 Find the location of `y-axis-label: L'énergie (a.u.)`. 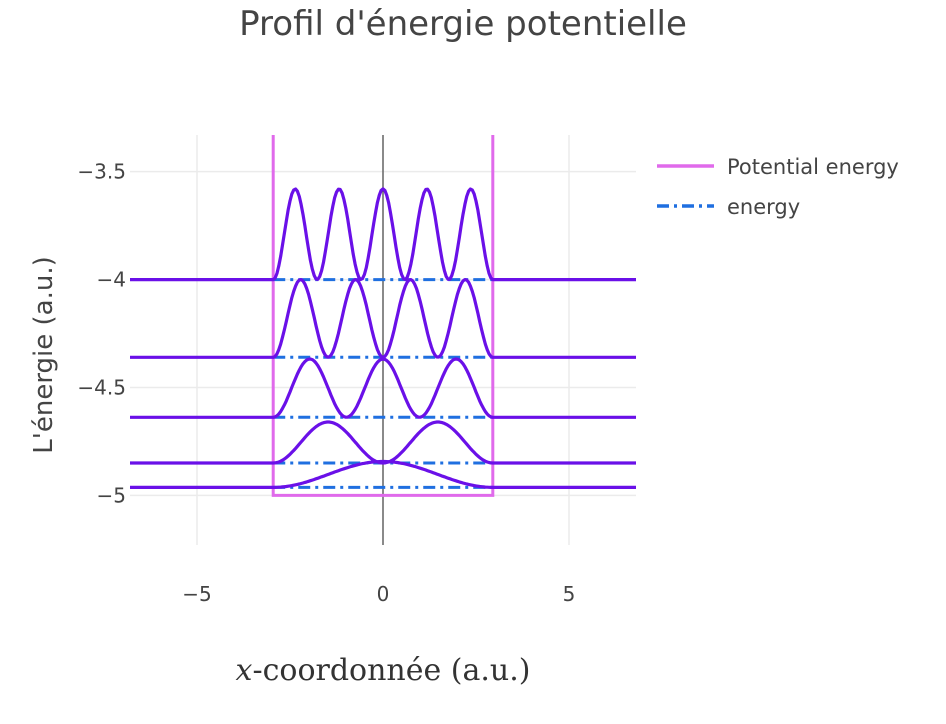

y-axis-label: L'énergie (a.u.) is located at coordinates (44, 355).